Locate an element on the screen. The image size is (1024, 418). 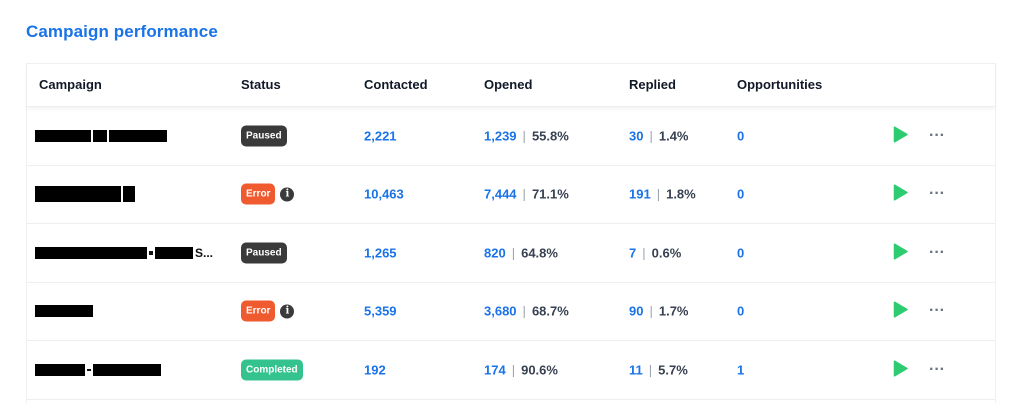
contacted-cell: 5,359 is located at coordinates (380, 311).